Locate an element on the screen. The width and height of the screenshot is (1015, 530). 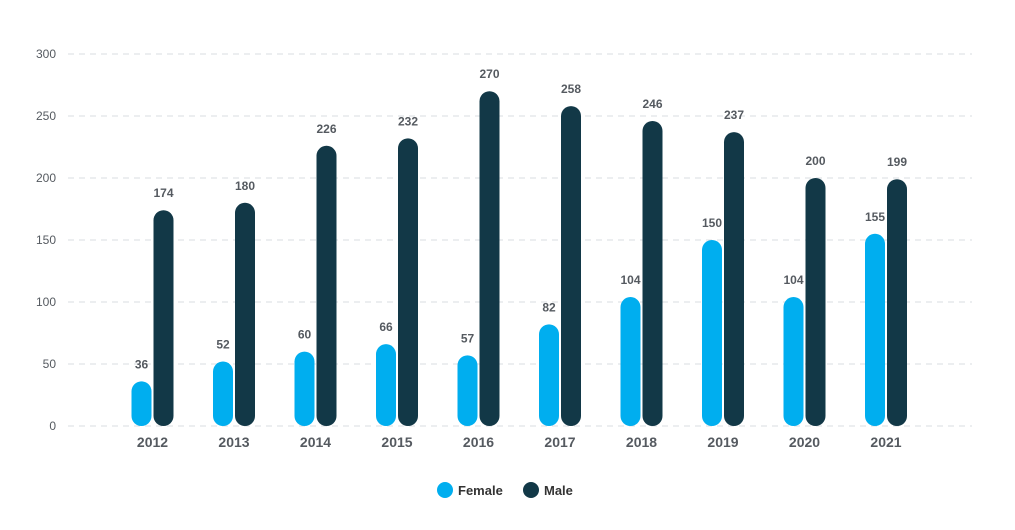
x-tick-label: 2013 is located at coordinates (233, 442).